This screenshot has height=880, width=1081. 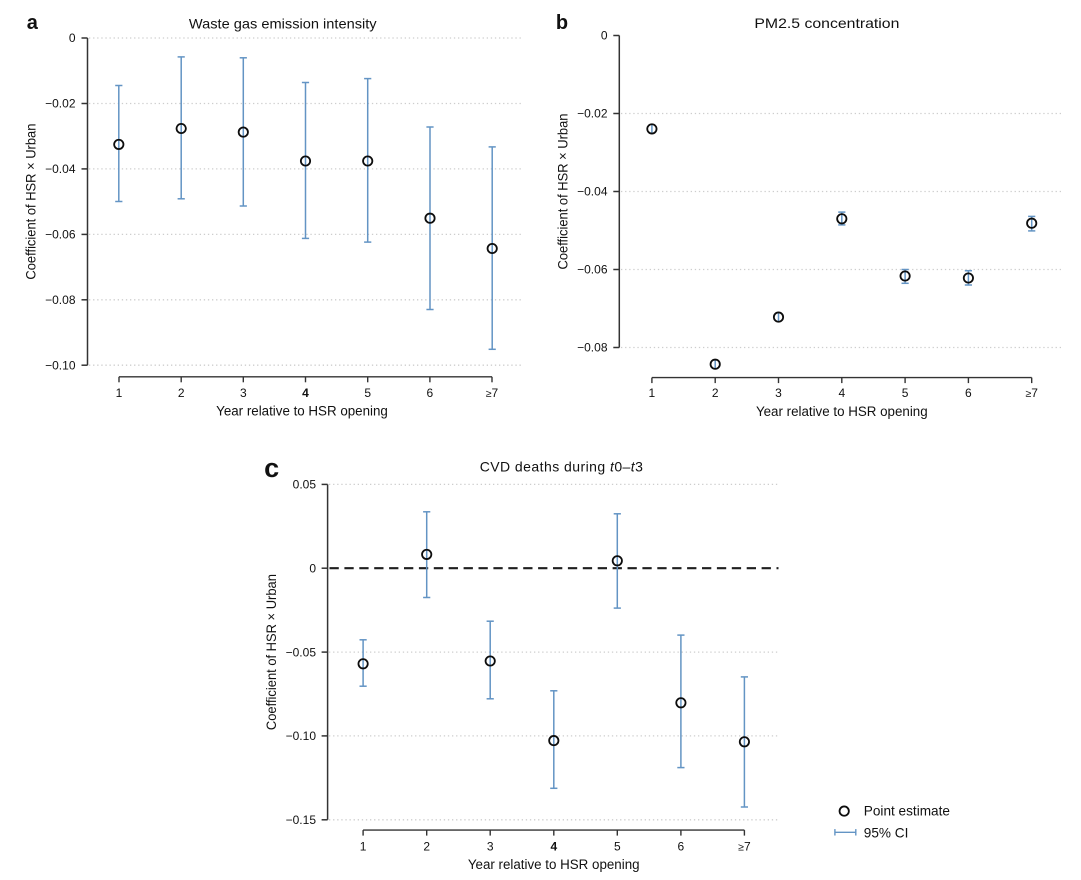 What do you see at coordinates (305, 485) in the screenshot?
I see `svg-text: 0.05` at bounding box center [305, 485].